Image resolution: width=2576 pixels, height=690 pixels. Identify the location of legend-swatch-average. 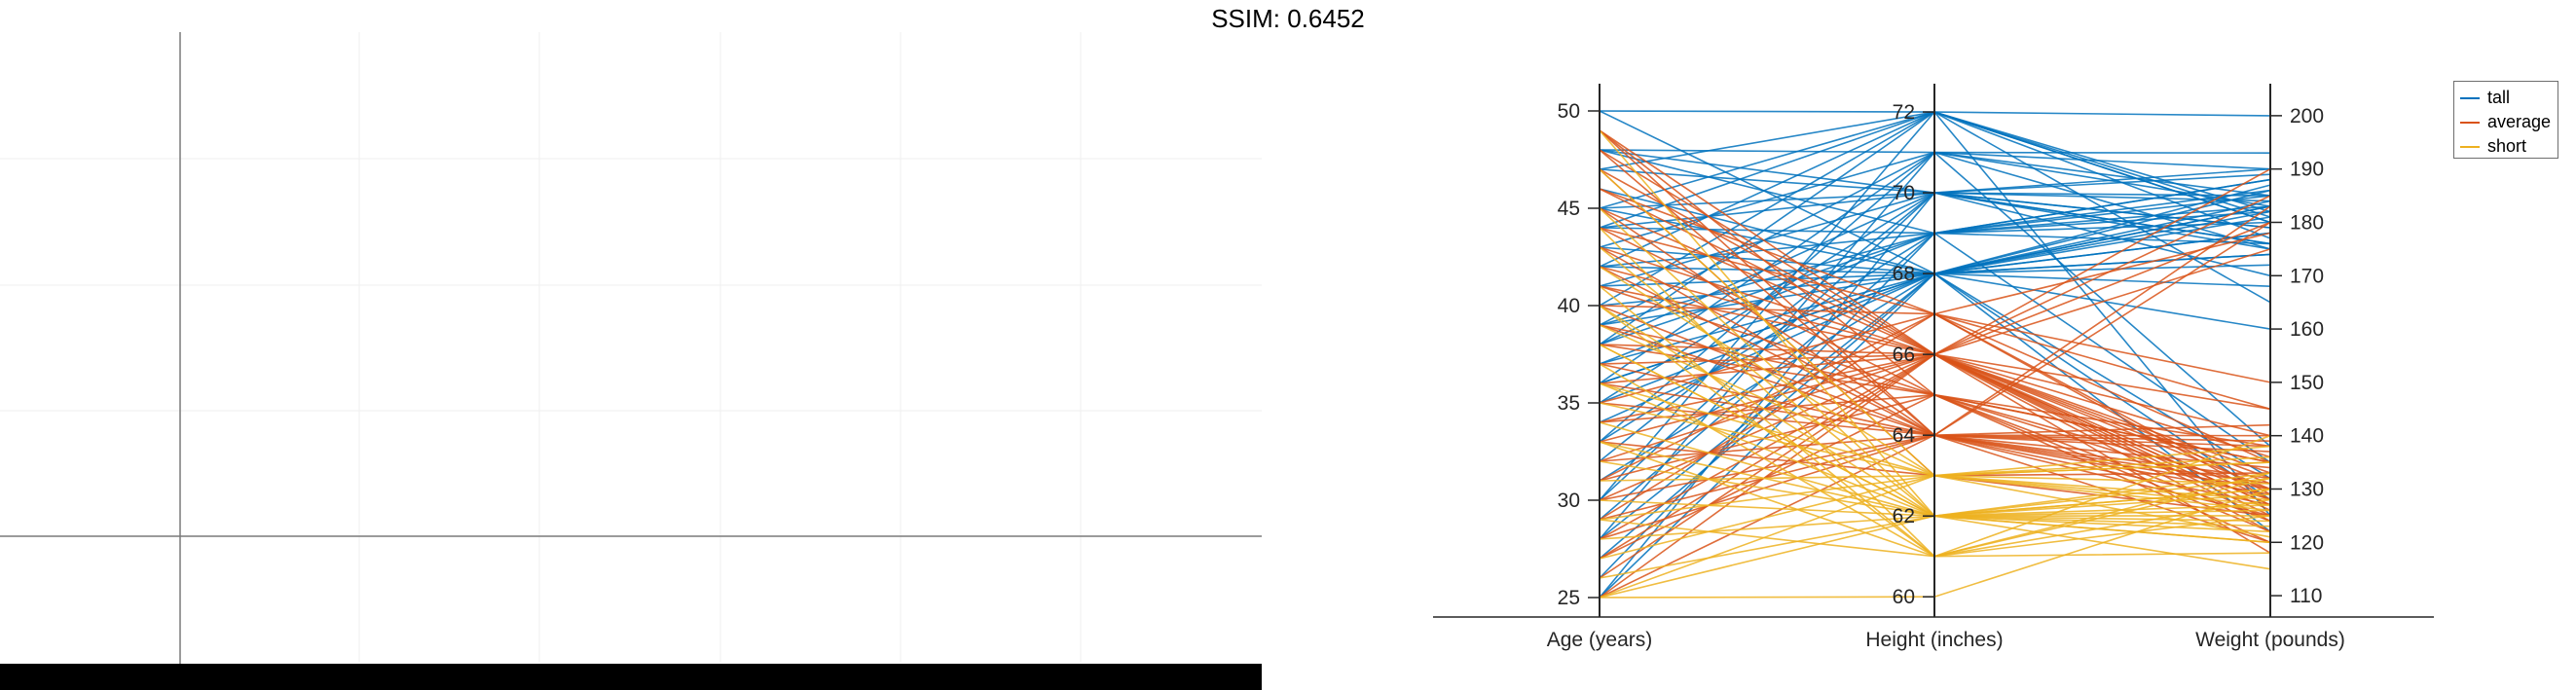
(2470, 122).